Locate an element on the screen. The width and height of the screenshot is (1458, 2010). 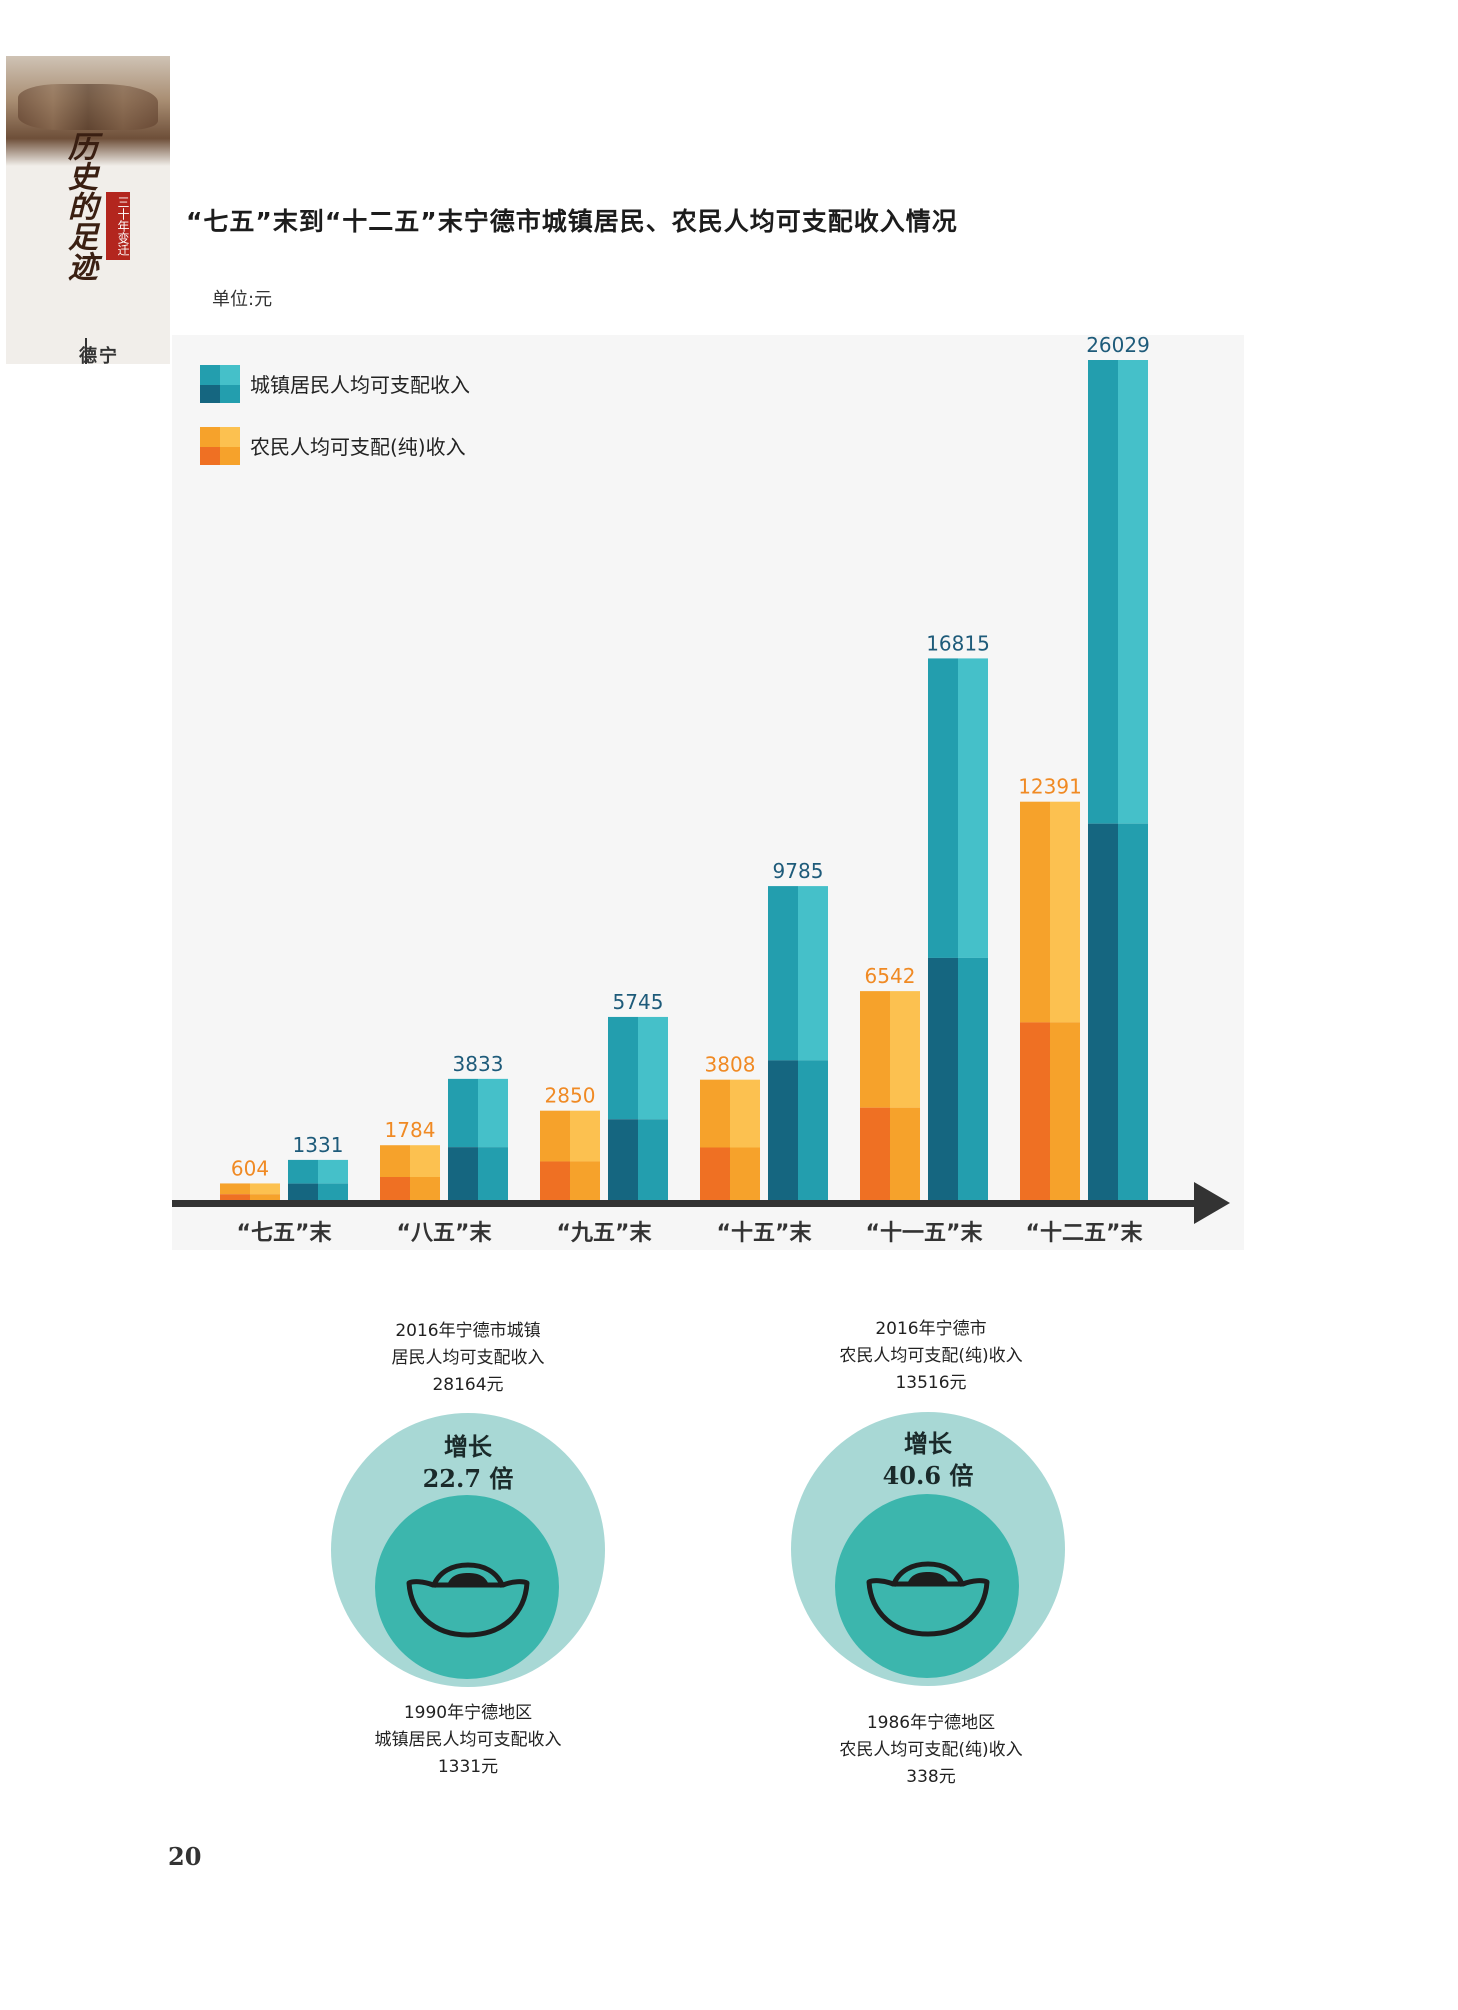
caption-line: 1331元 is located at coordinates (468, 1767).